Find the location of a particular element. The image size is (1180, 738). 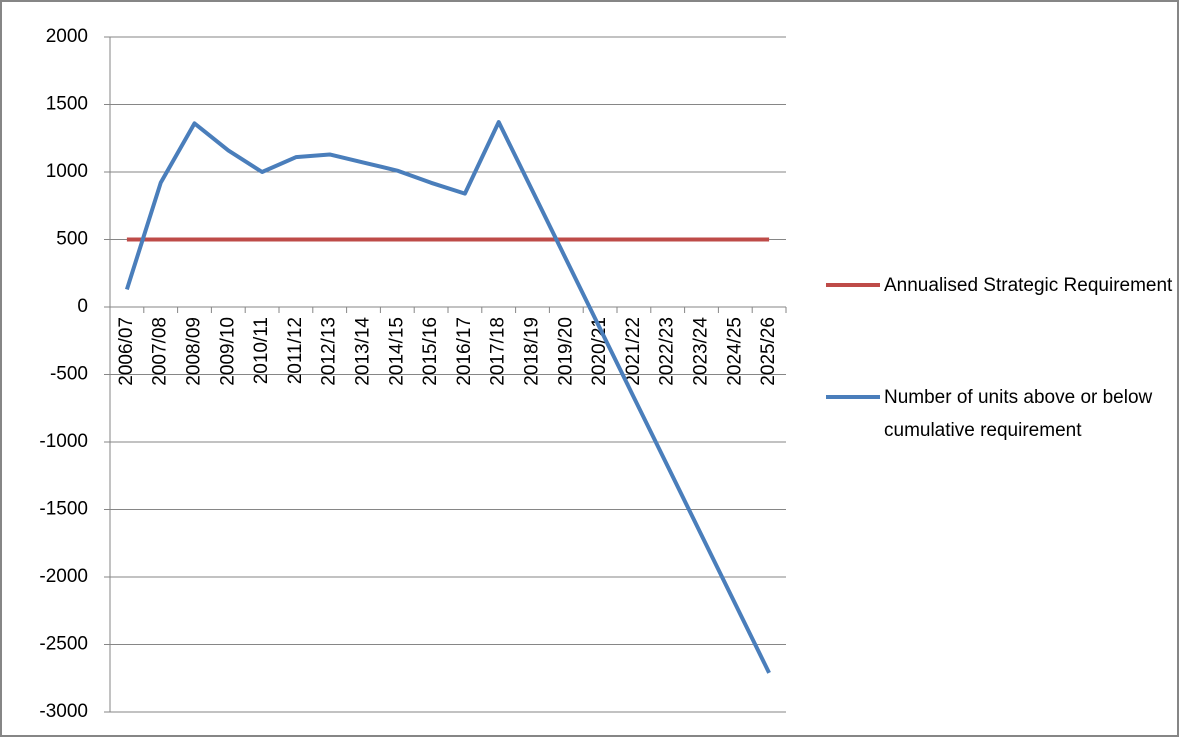

y-tick-label: -1000 is located at coordinates (63, 441).